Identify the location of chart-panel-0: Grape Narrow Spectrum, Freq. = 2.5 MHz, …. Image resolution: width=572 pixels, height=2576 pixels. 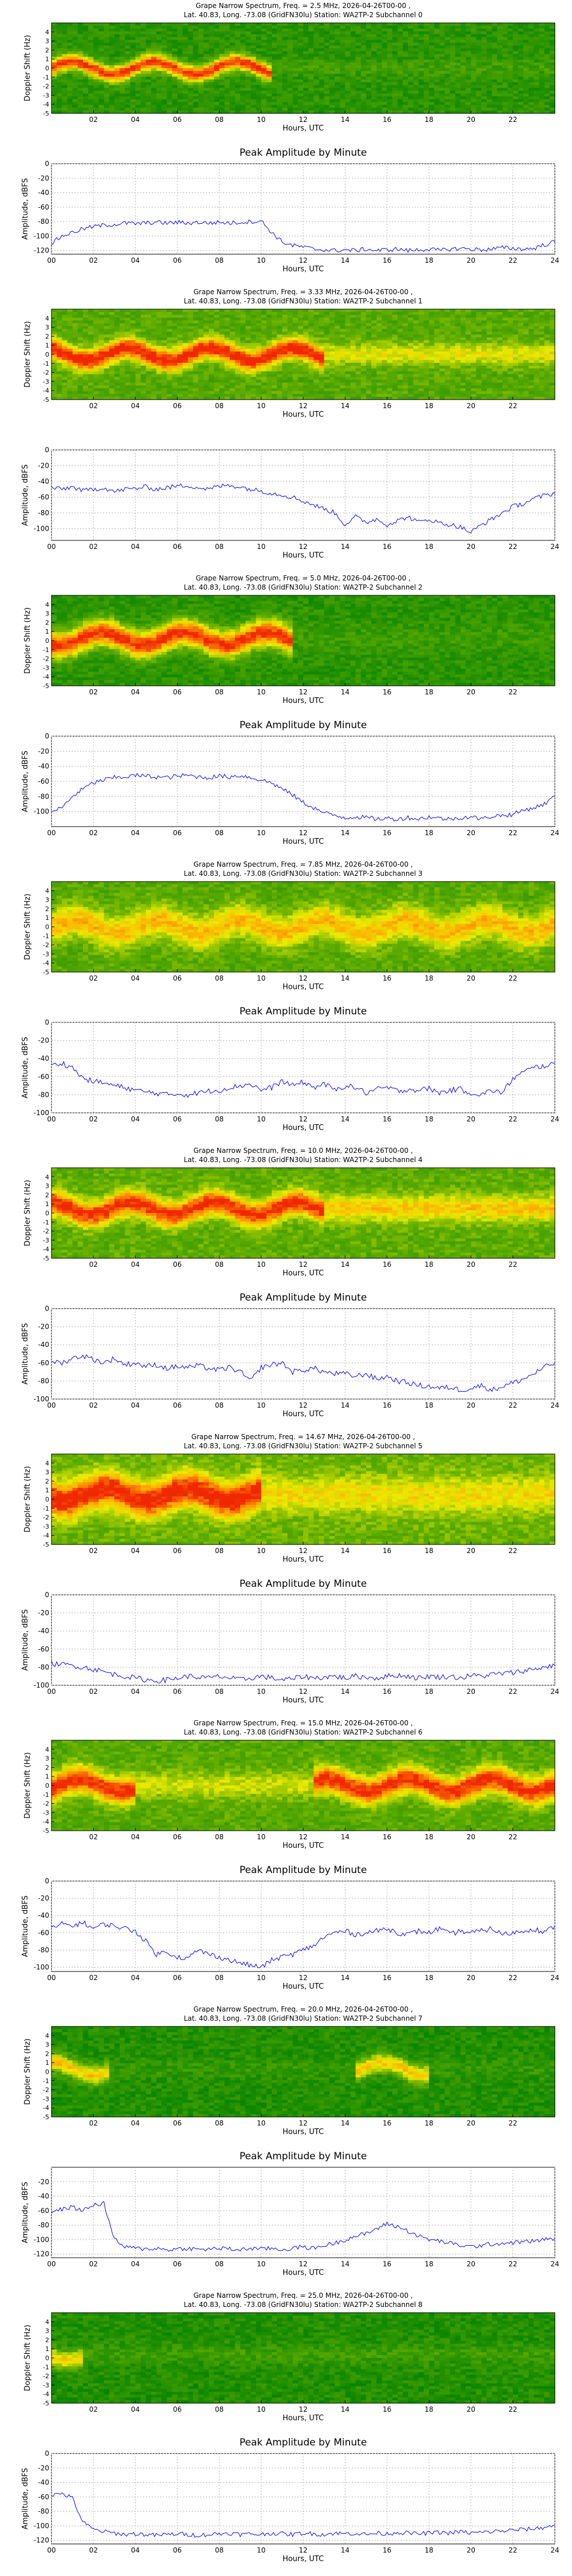
(289, 67).